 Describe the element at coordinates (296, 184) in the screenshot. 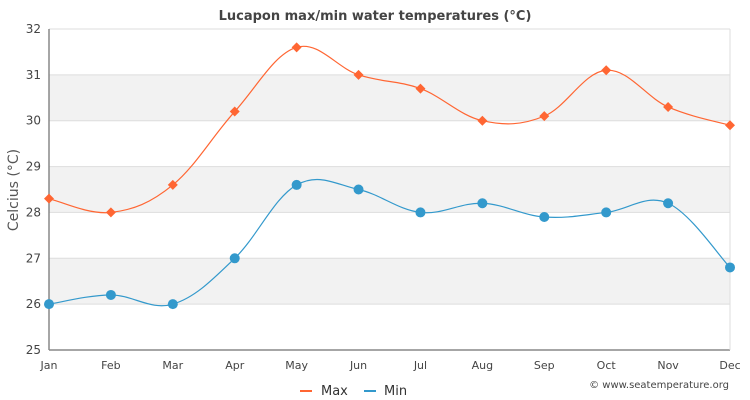

I see `data-point-min-may` at that location.